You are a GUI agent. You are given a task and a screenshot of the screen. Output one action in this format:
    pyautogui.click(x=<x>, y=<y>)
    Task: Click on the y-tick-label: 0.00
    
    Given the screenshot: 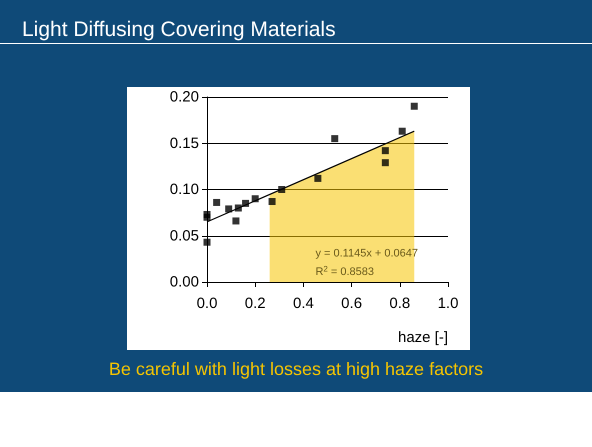 What is the action you would take?
    pyautogui.click(x=184, y=282)
    